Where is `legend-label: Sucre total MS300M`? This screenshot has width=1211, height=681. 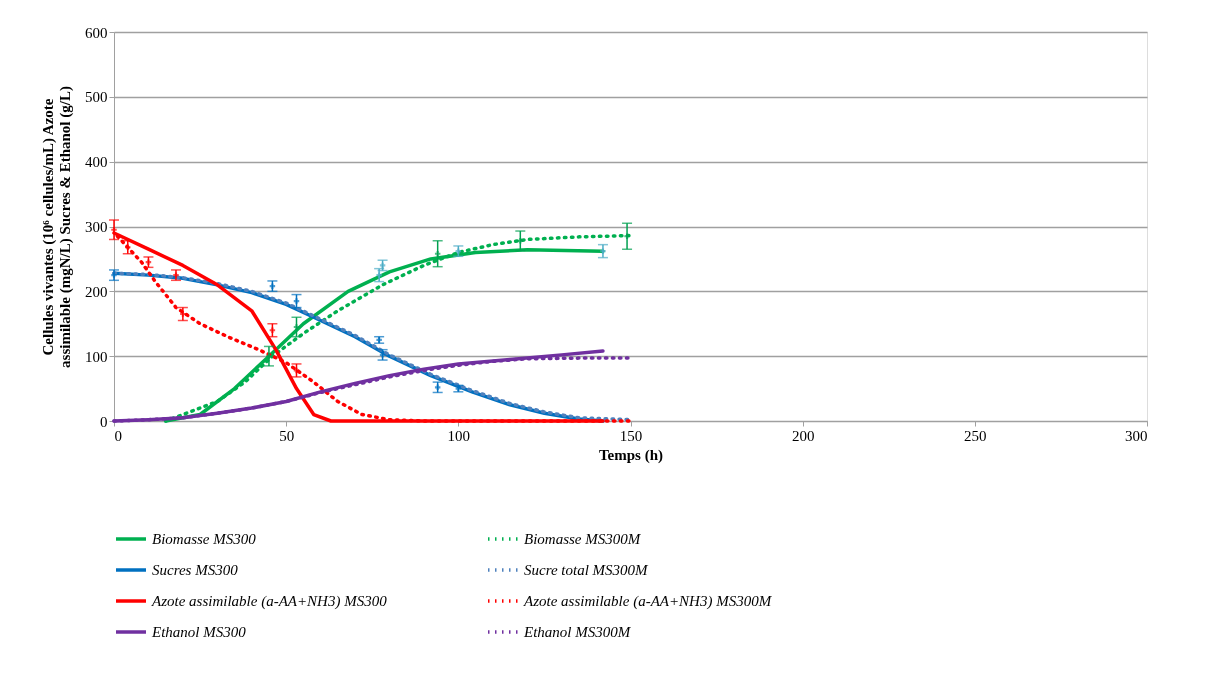
legend-label: Sucre total MS300M is located at coordinates (587, 570).